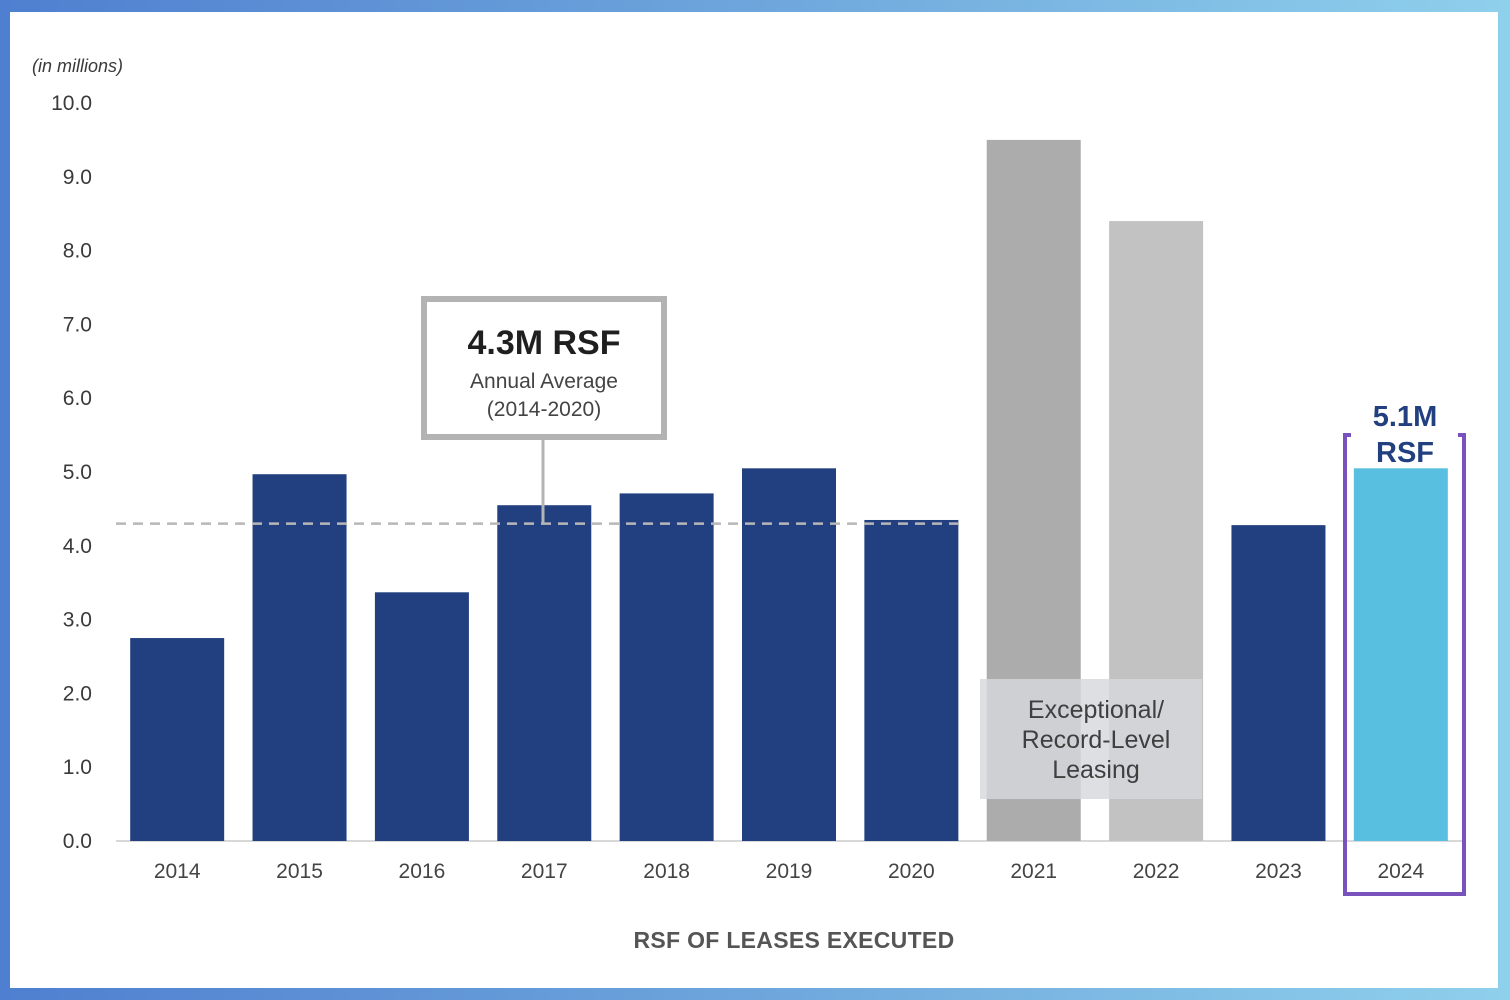  I want to click on exceptional-overlay-box, so click(1091, 739).